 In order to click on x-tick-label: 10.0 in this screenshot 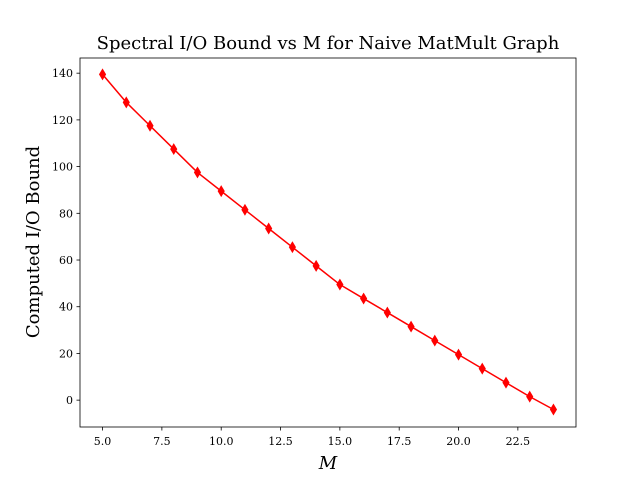, I will do `click(221, 441)`.